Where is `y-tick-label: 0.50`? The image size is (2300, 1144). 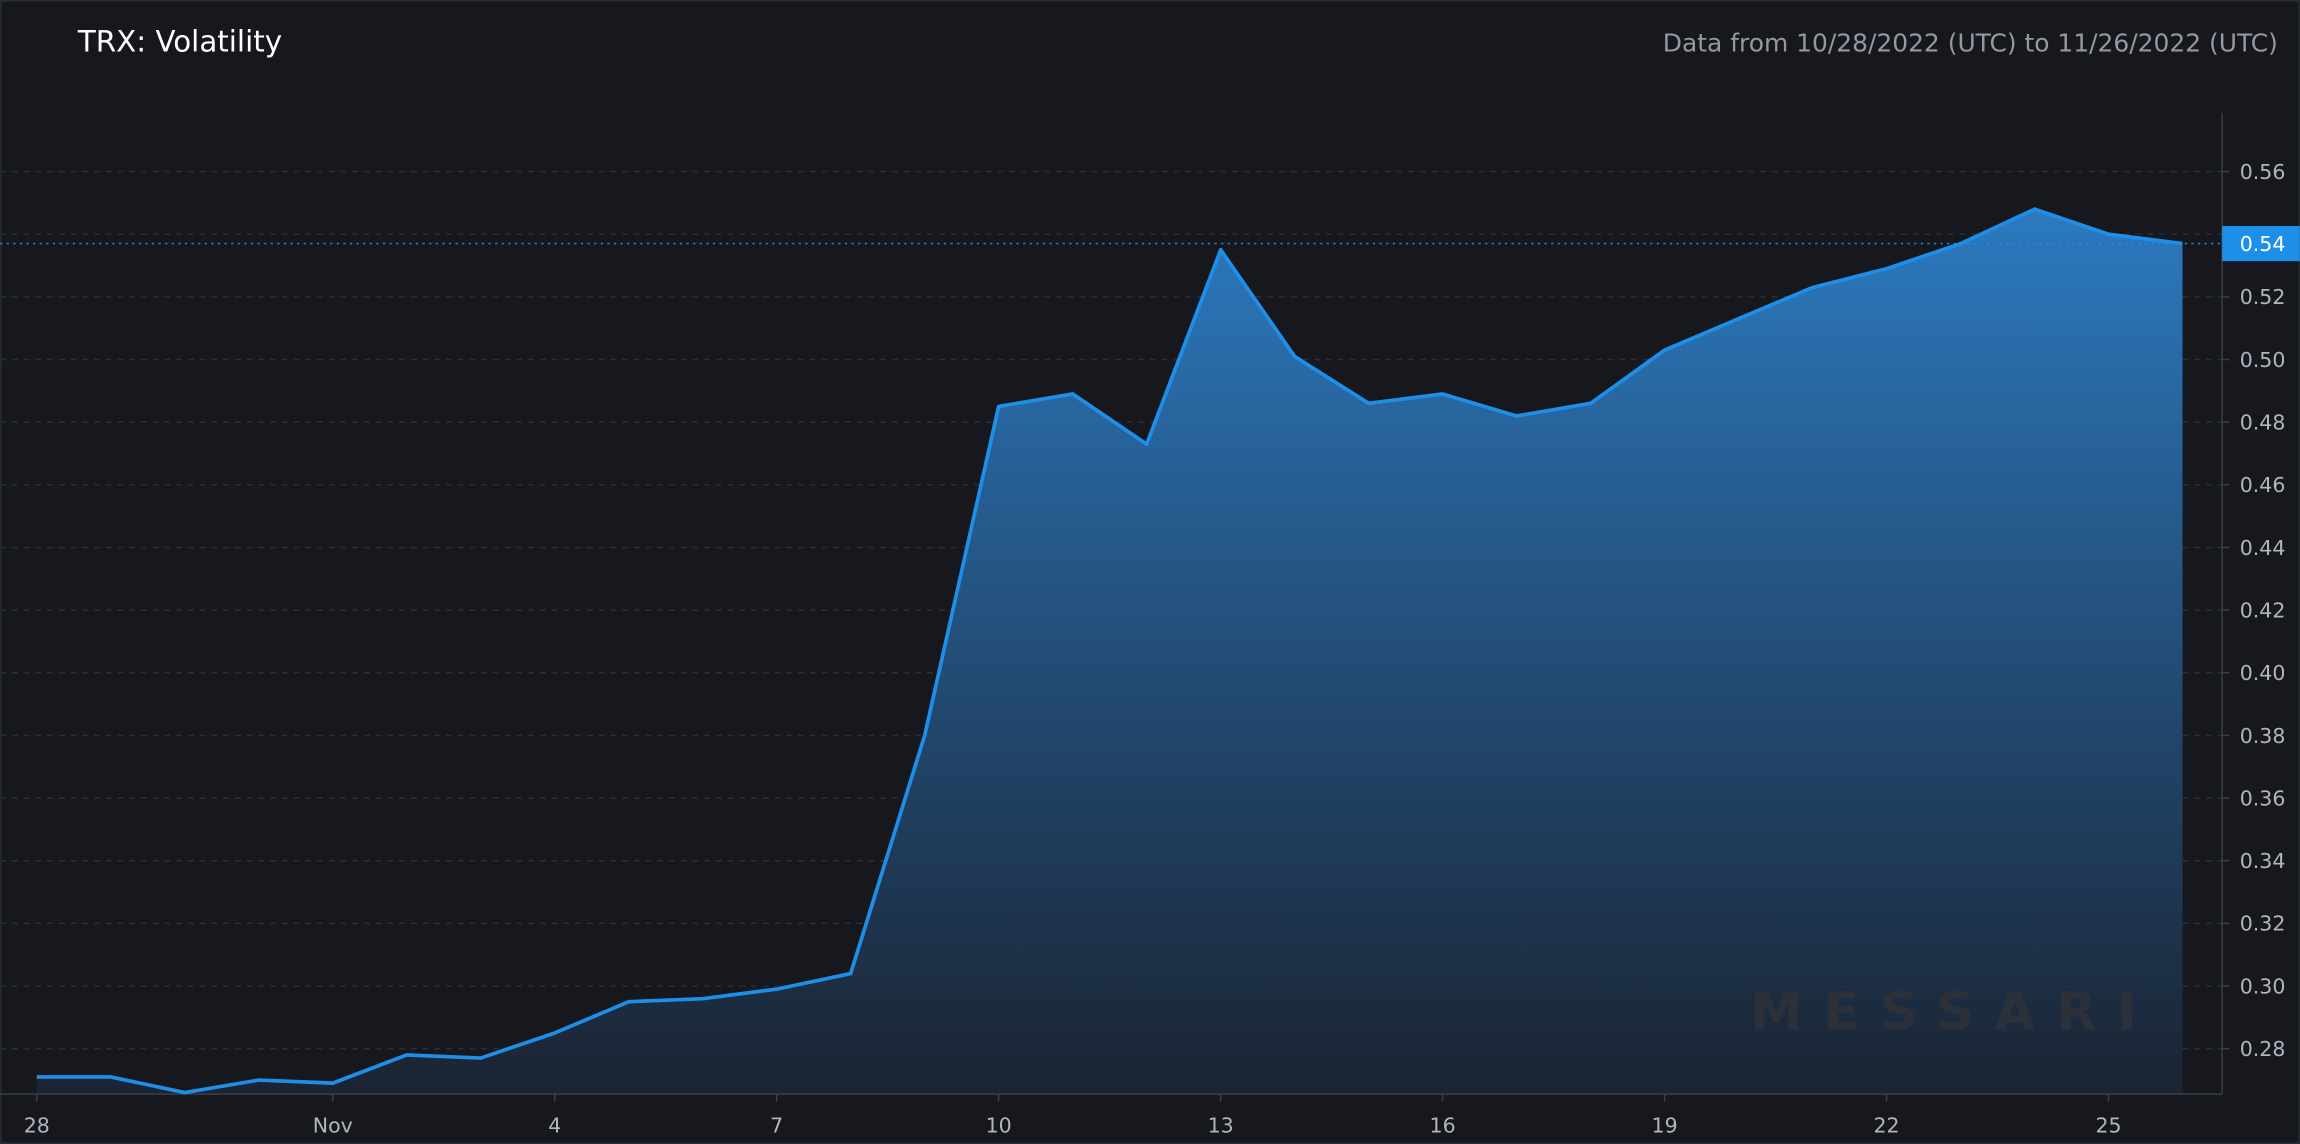
y-tick-label: 0.50 is located at coordinates (2263, 360).